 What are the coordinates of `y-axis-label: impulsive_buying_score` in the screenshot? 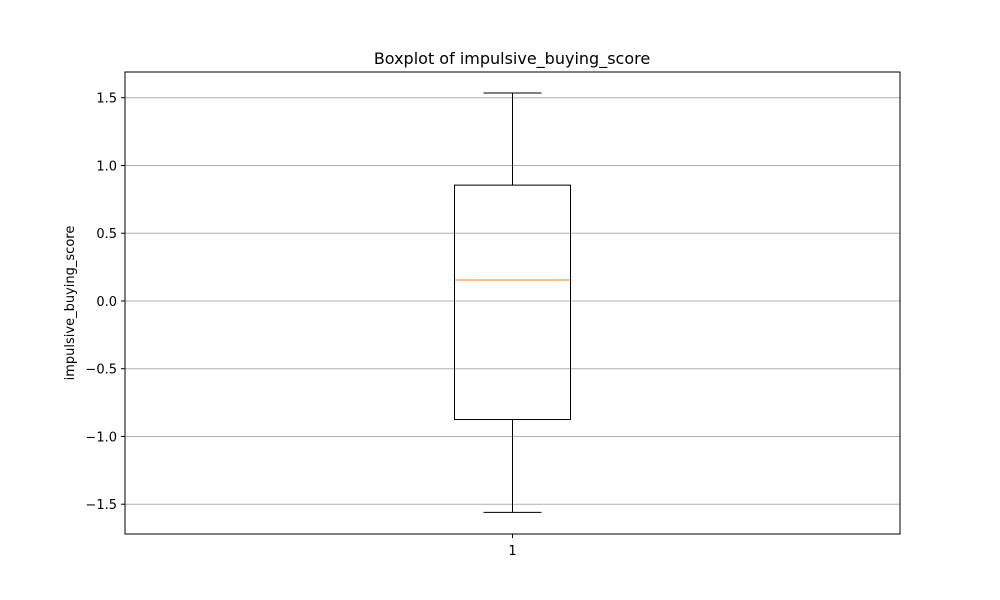 It's located at (70, 303).